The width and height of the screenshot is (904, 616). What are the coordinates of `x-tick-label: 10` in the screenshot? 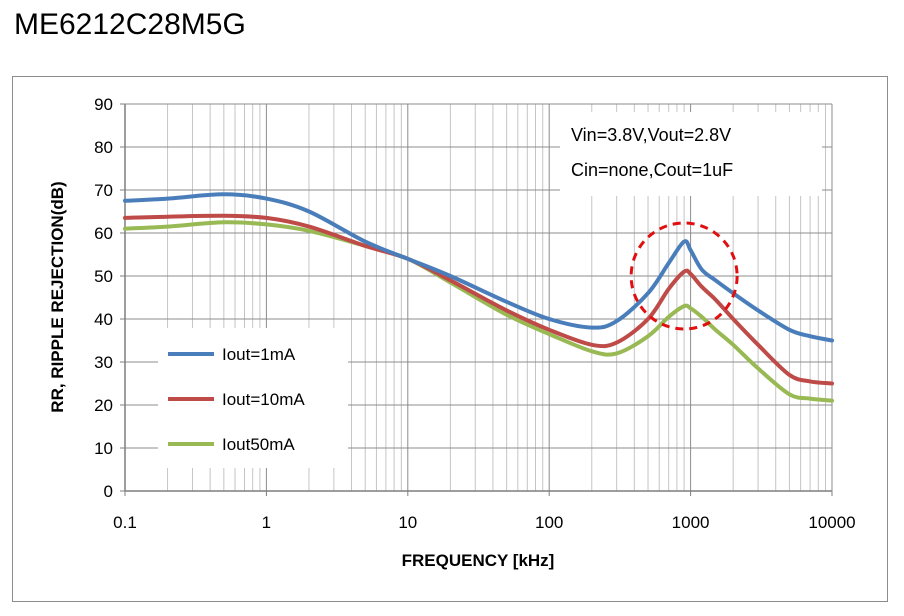 It's located at (407, 522).